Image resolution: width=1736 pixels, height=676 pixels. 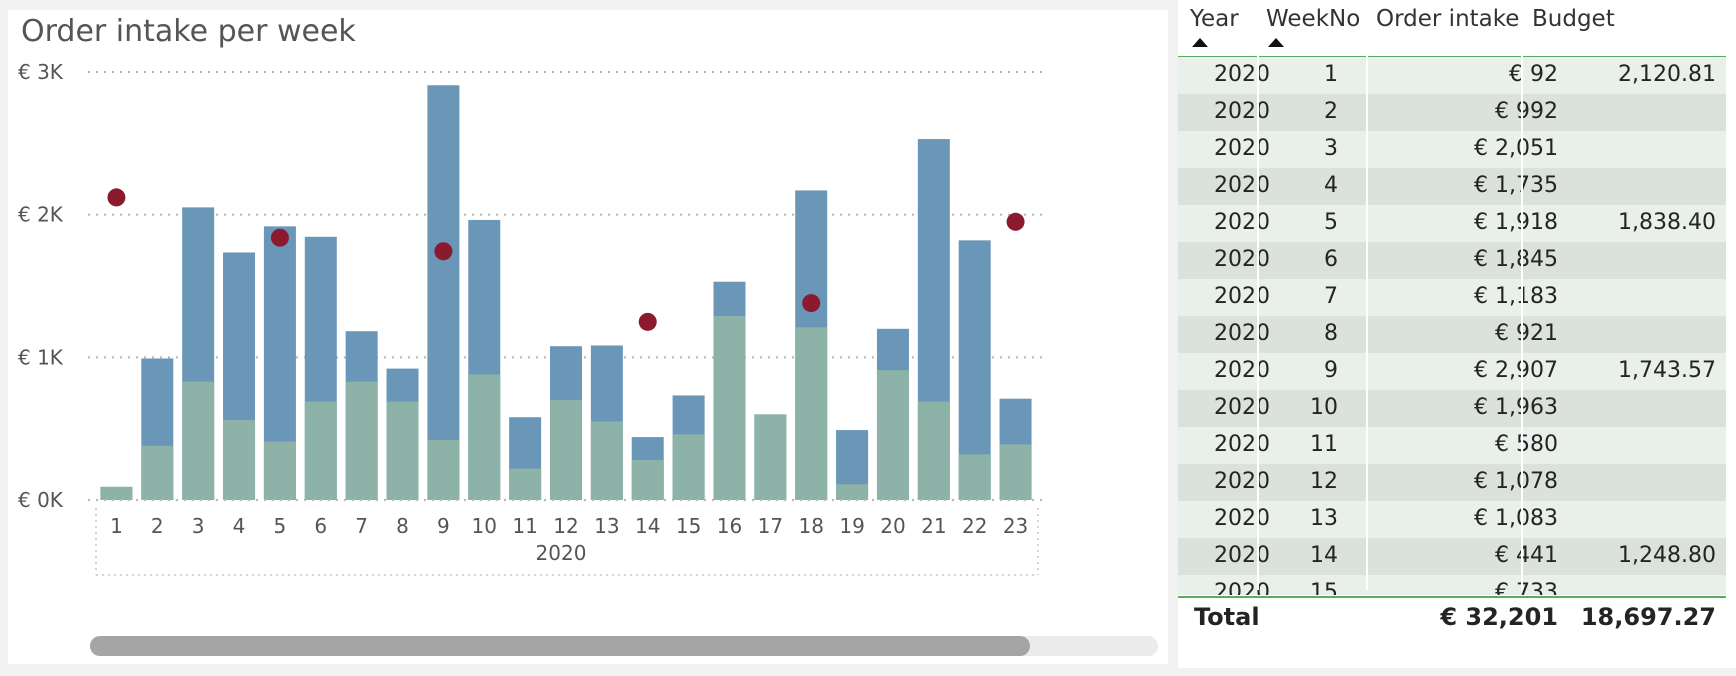 I want to click on scrollbar-thumb, so click(x=560, y=646).